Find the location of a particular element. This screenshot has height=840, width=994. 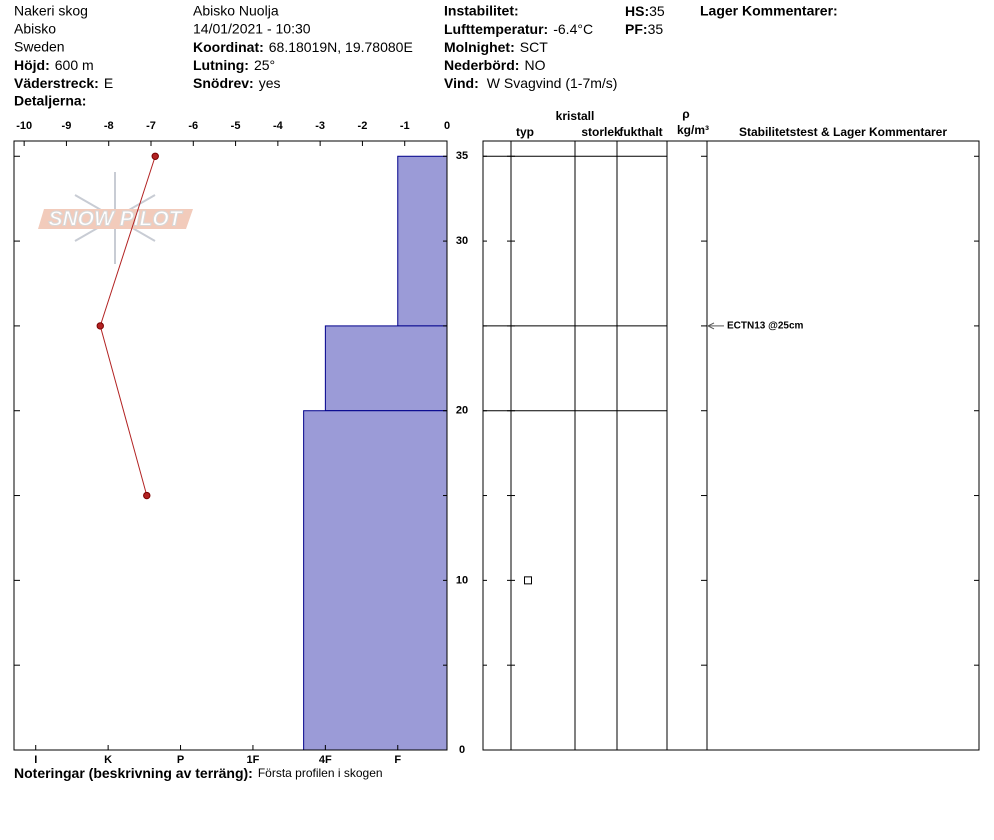

column-header: Stabilitetstest & Lager Kommentarer is located at coordinates (843, 132).